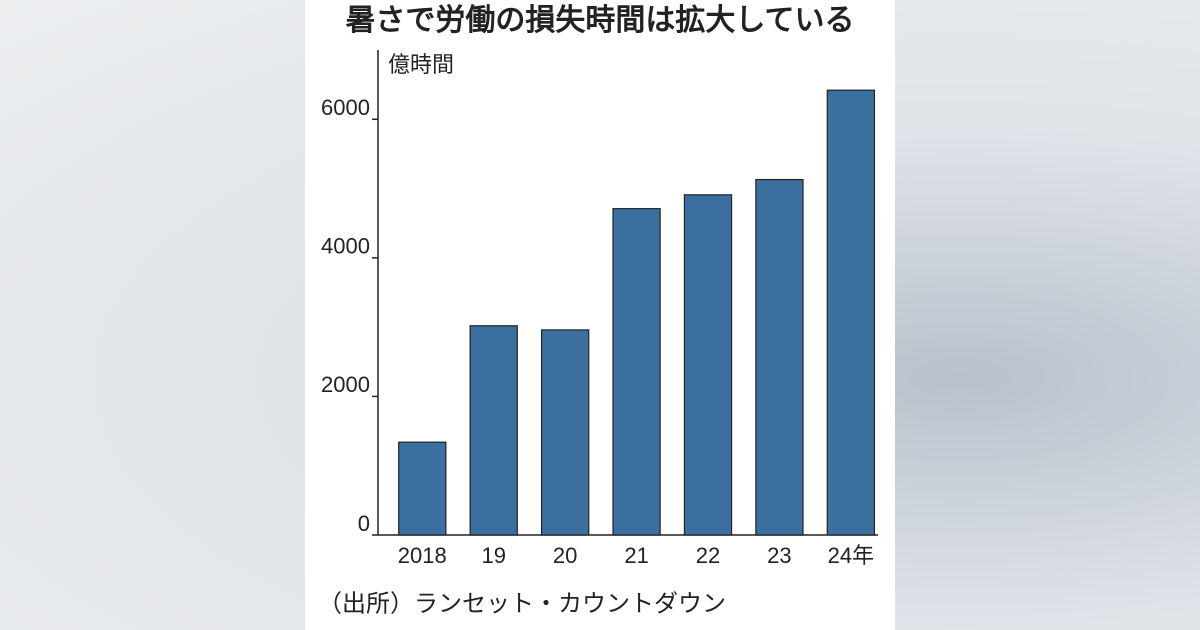 The height and width of the screenshot is (630, 1200). I want to click on x-tick-label: 23, so click(779, 555).